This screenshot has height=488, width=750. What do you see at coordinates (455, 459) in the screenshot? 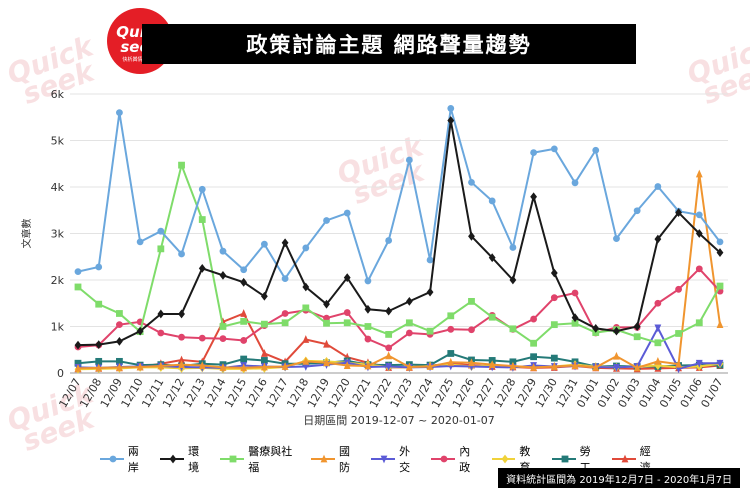
I see `legend-item: 內政` at bounding box center [455, 459].